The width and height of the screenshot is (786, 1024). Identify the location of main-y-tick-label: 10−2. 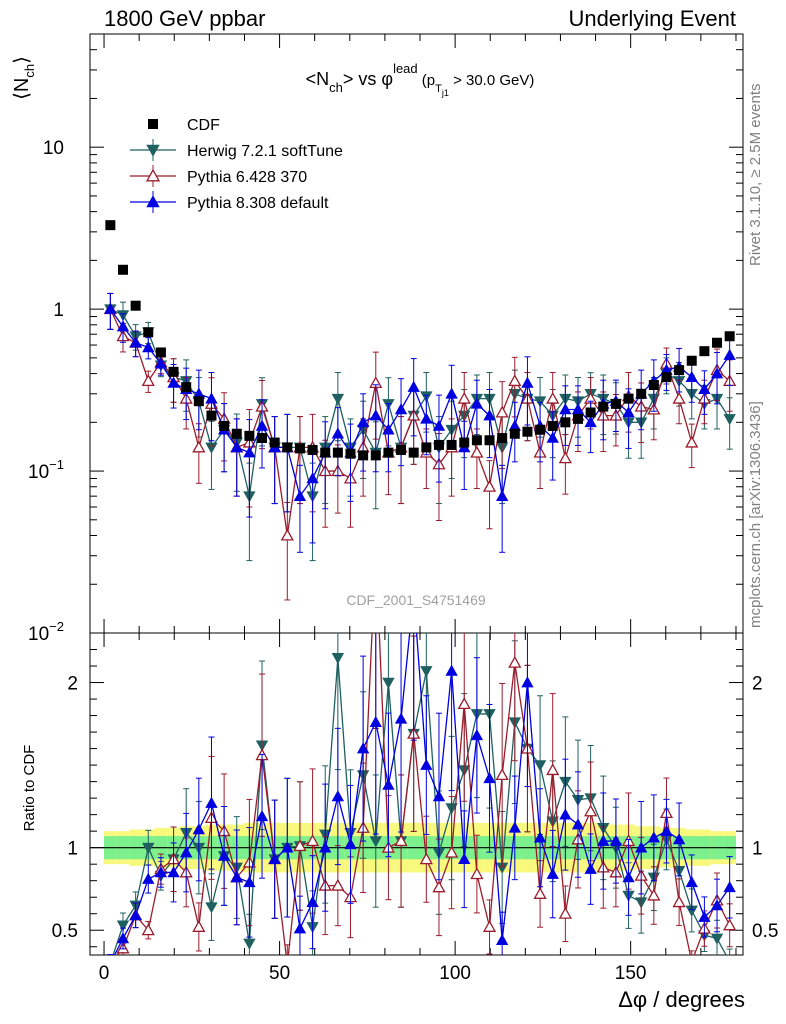
(46, 632).